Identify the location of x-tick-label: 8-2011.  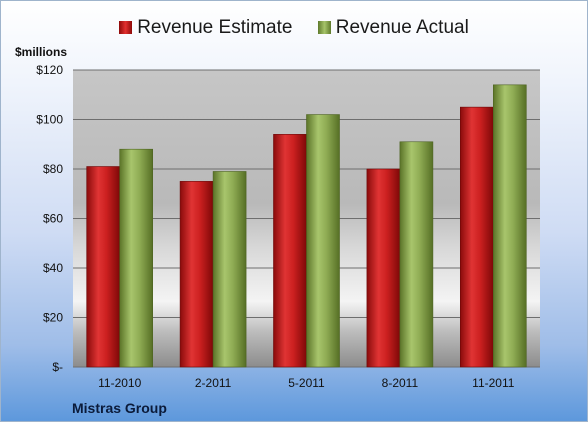
(400, 383).